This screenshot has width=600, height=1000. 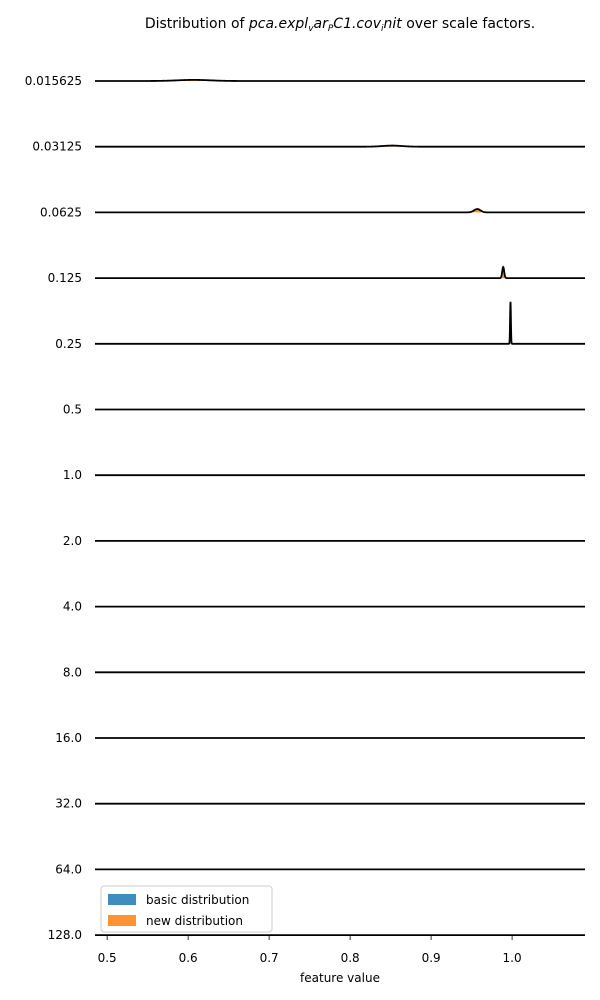 I want to click on legend-label-new: new distribution, so click(x=194, y=921).